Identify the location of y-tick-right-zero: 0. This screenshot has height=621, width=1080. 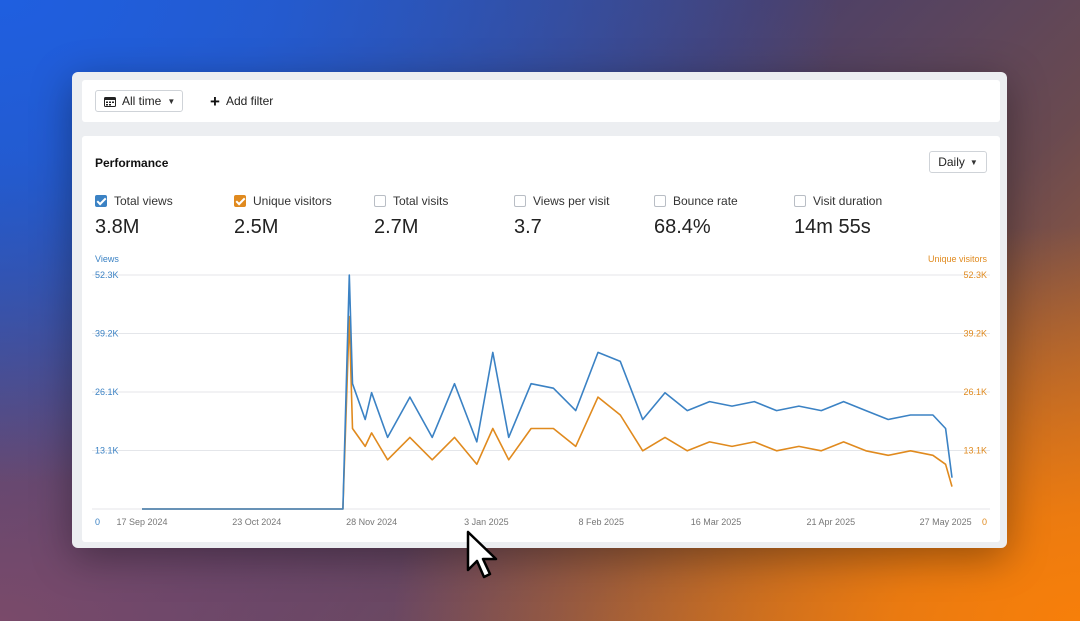
(984, 522).